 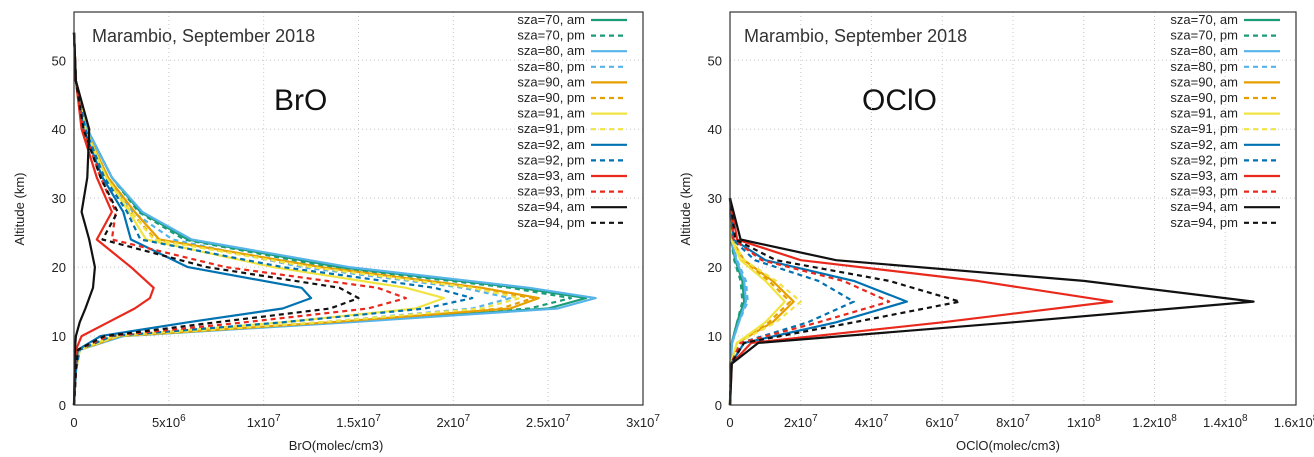 I want to click on x-tick-label: 8x10⁷, so click(x=1013, y=421).